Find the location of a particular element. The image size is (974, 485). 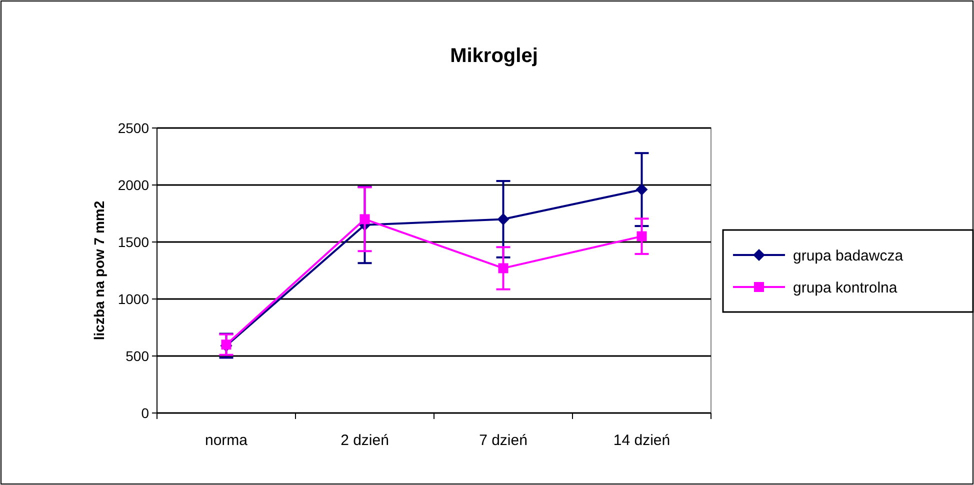

y-tick-label: 500 is located at coordinates (138, 356).